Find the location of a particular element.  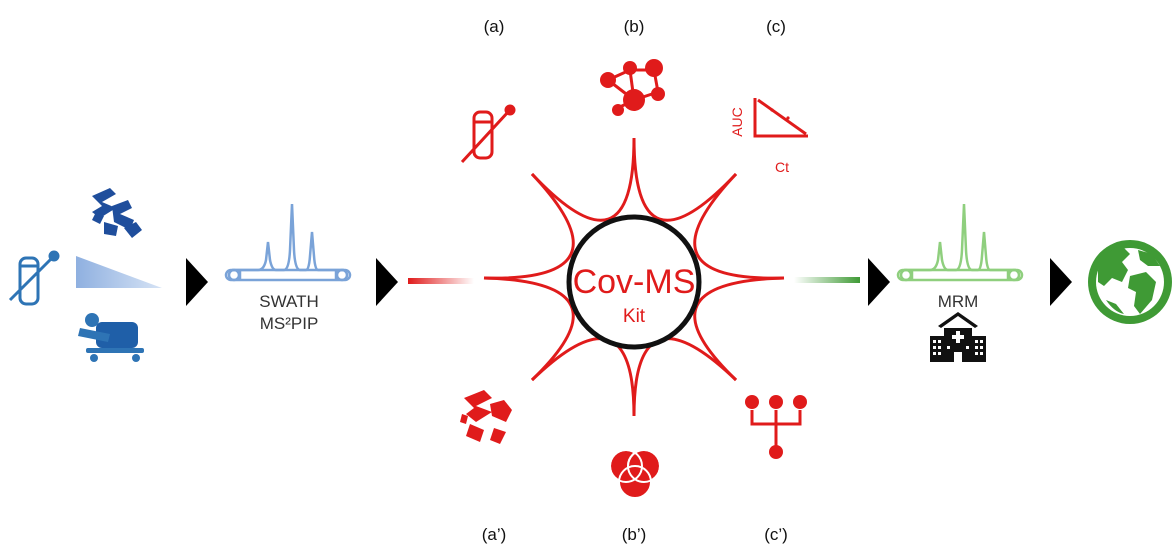

red-fade-connector is located at coordinates (441, 281).